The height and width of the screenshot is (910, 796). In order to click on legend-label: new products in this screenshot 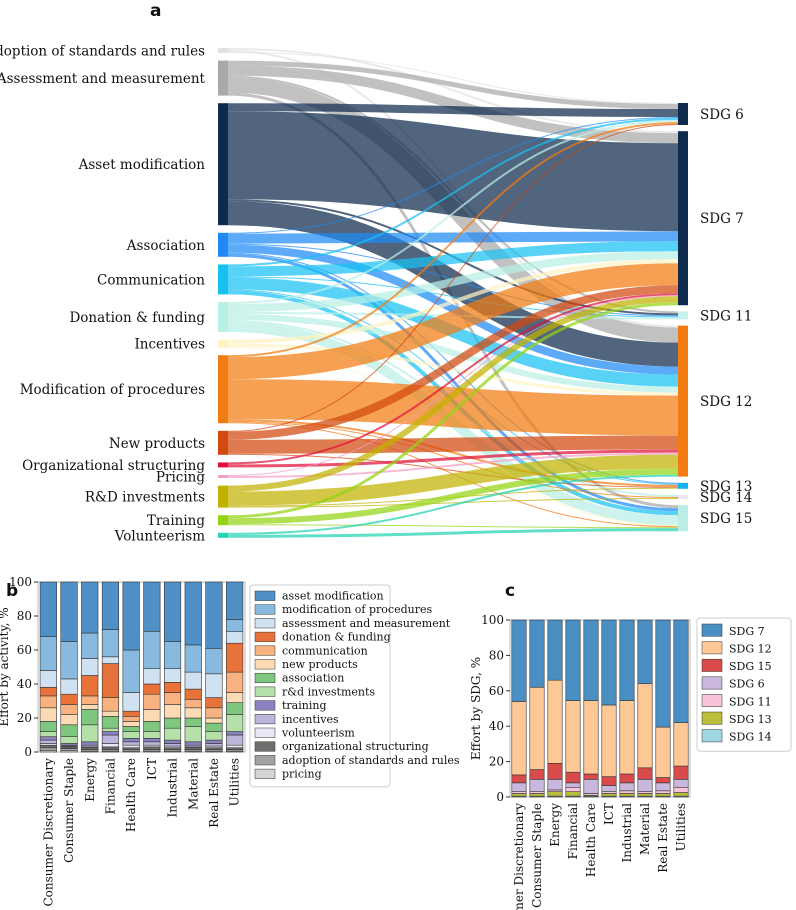, I will do `click(320, 664)`.